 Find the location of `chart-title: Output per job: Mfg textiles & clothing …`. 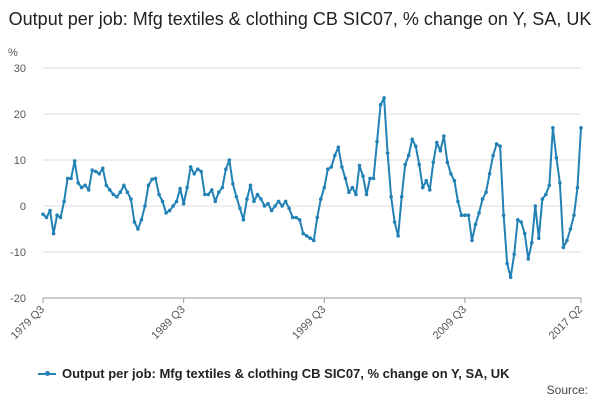

chart-title: Output per job: Mfg textiles & clothing … is located at coordinates (300, 19).